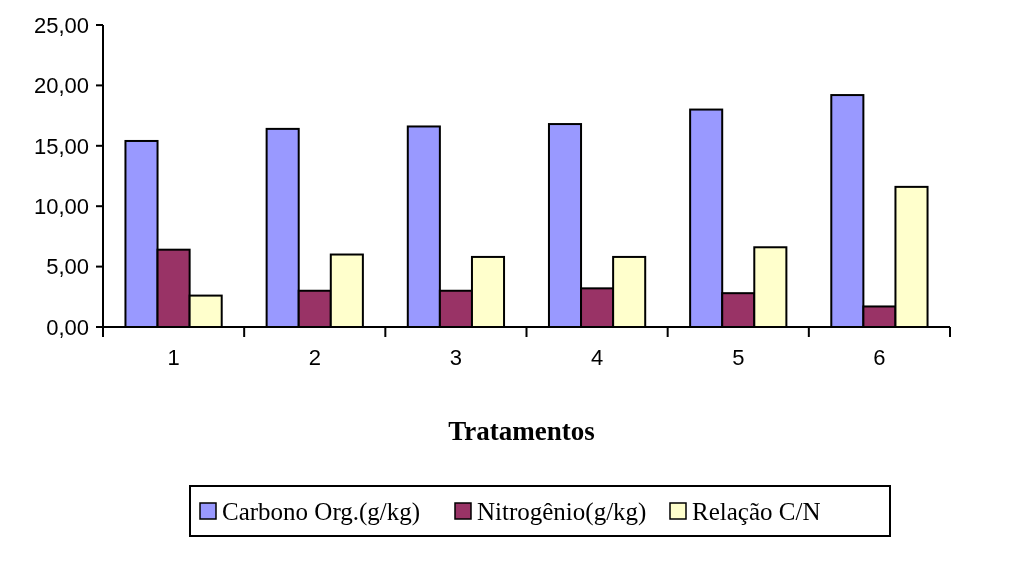 The height and width of the screenshot is (561, 1013). Describe the element at coordinates (61, 25) in the screenshot. I see `y-tick-label: 25,00` at that location.